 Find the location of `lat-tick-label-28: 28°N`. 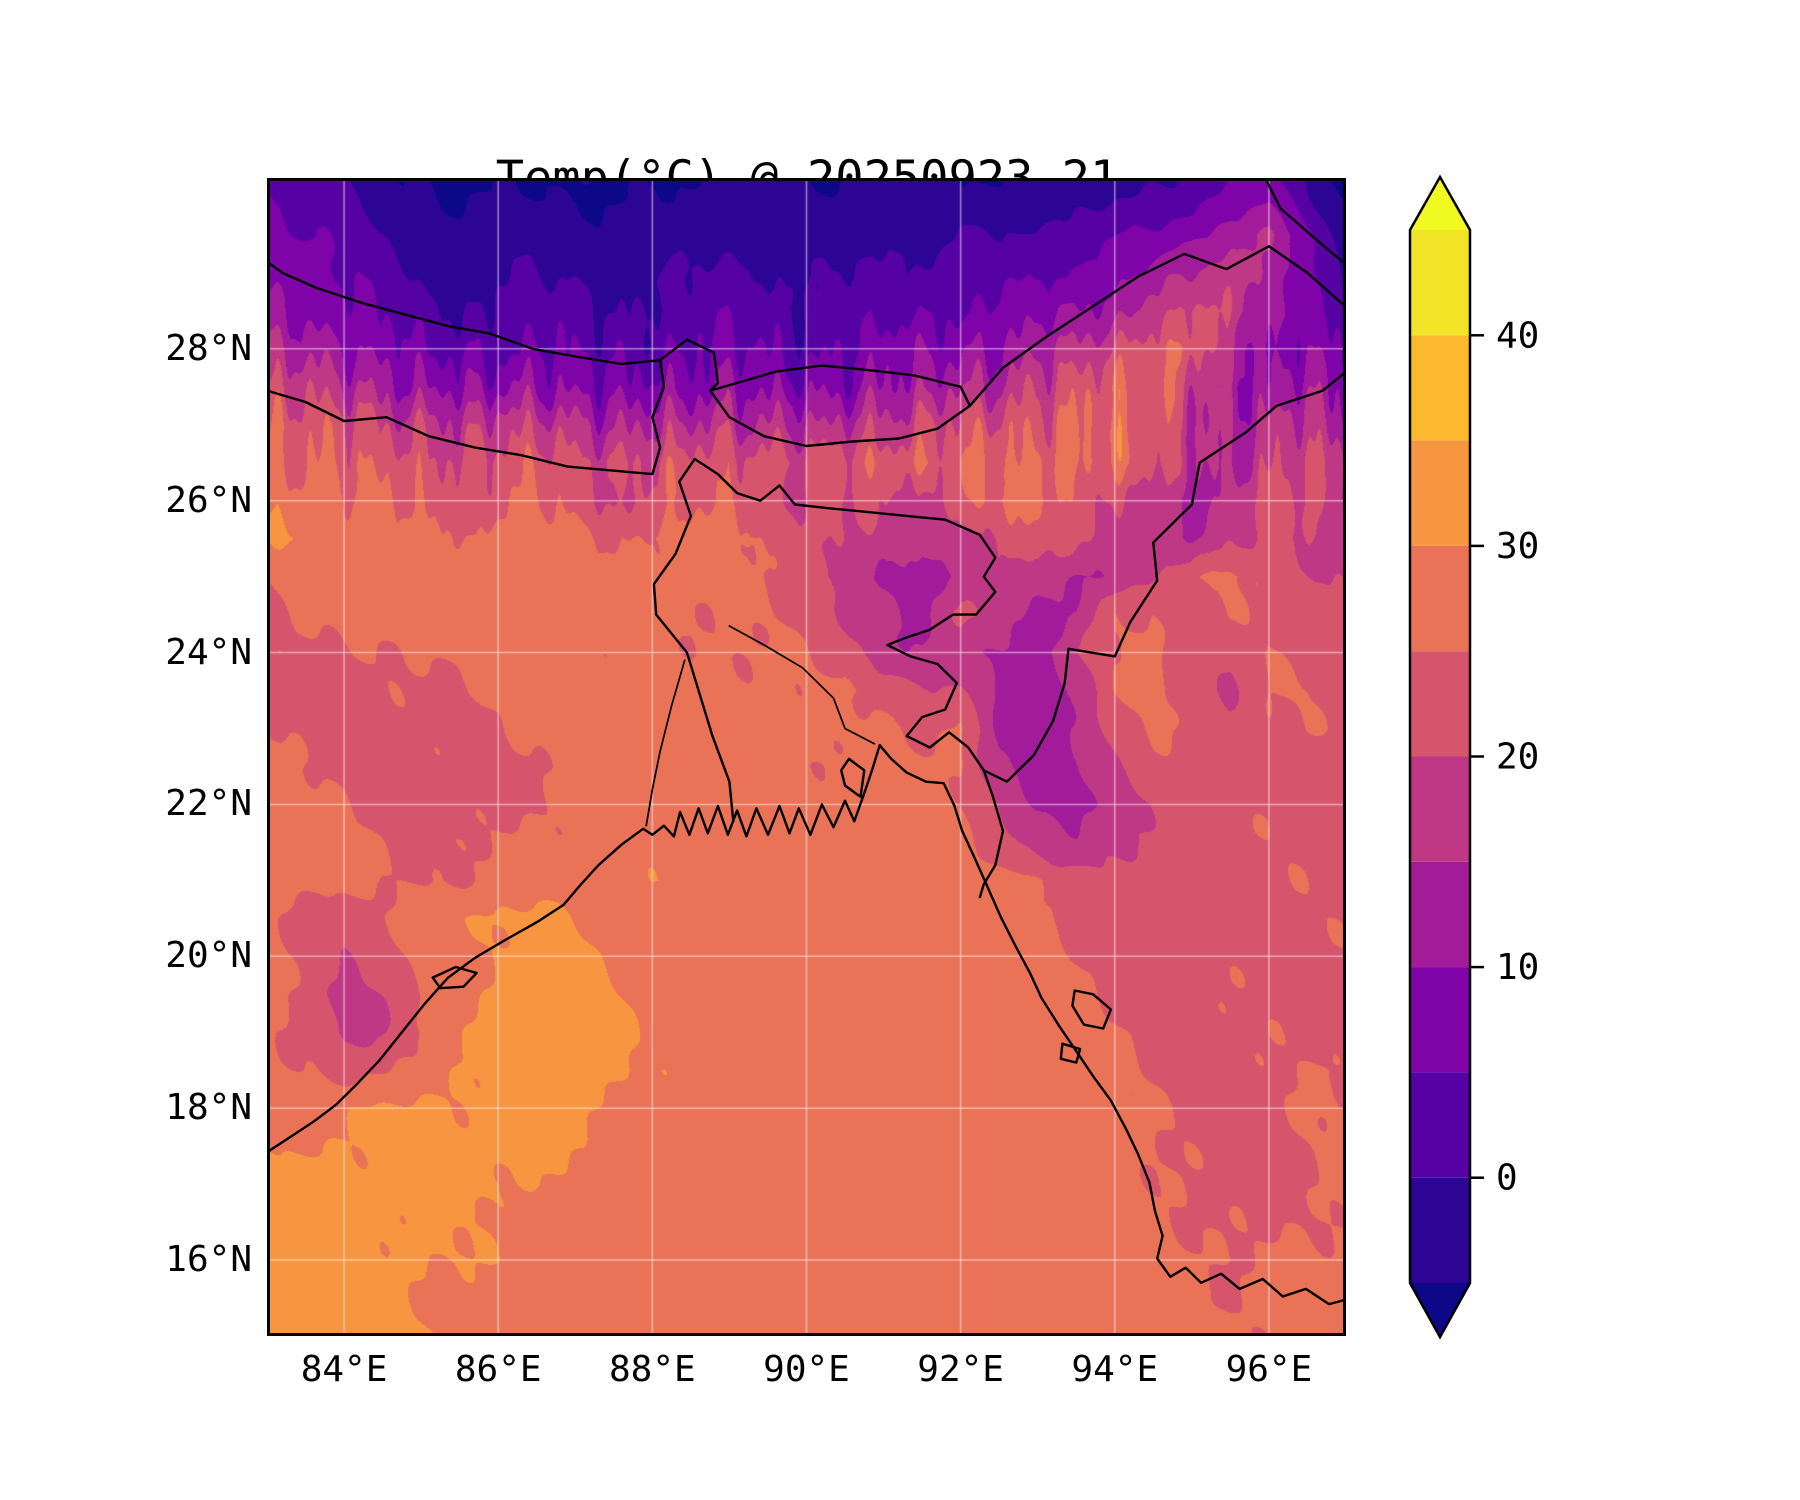

lat-tick-label-28: 28°N is located at coordinates (208, 348).